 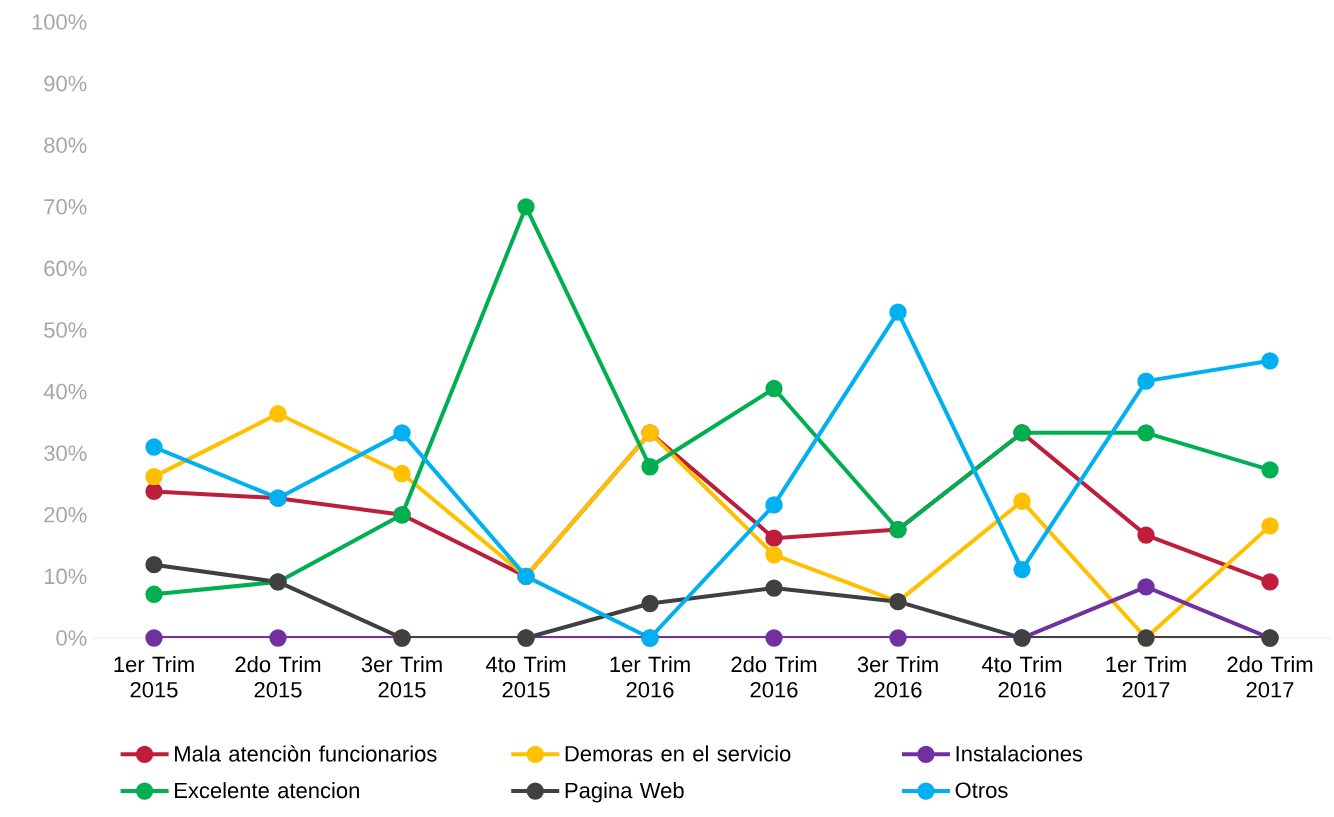 I want to click on x-tick-label: 4to Trim 2015, so click(x=525, y=677).